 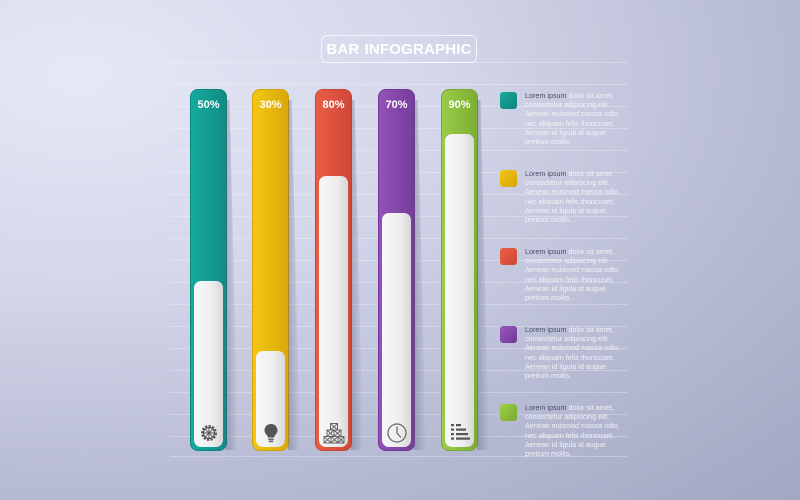 I want to click on bar-percentage: 80%, so click(x=333, y=105).